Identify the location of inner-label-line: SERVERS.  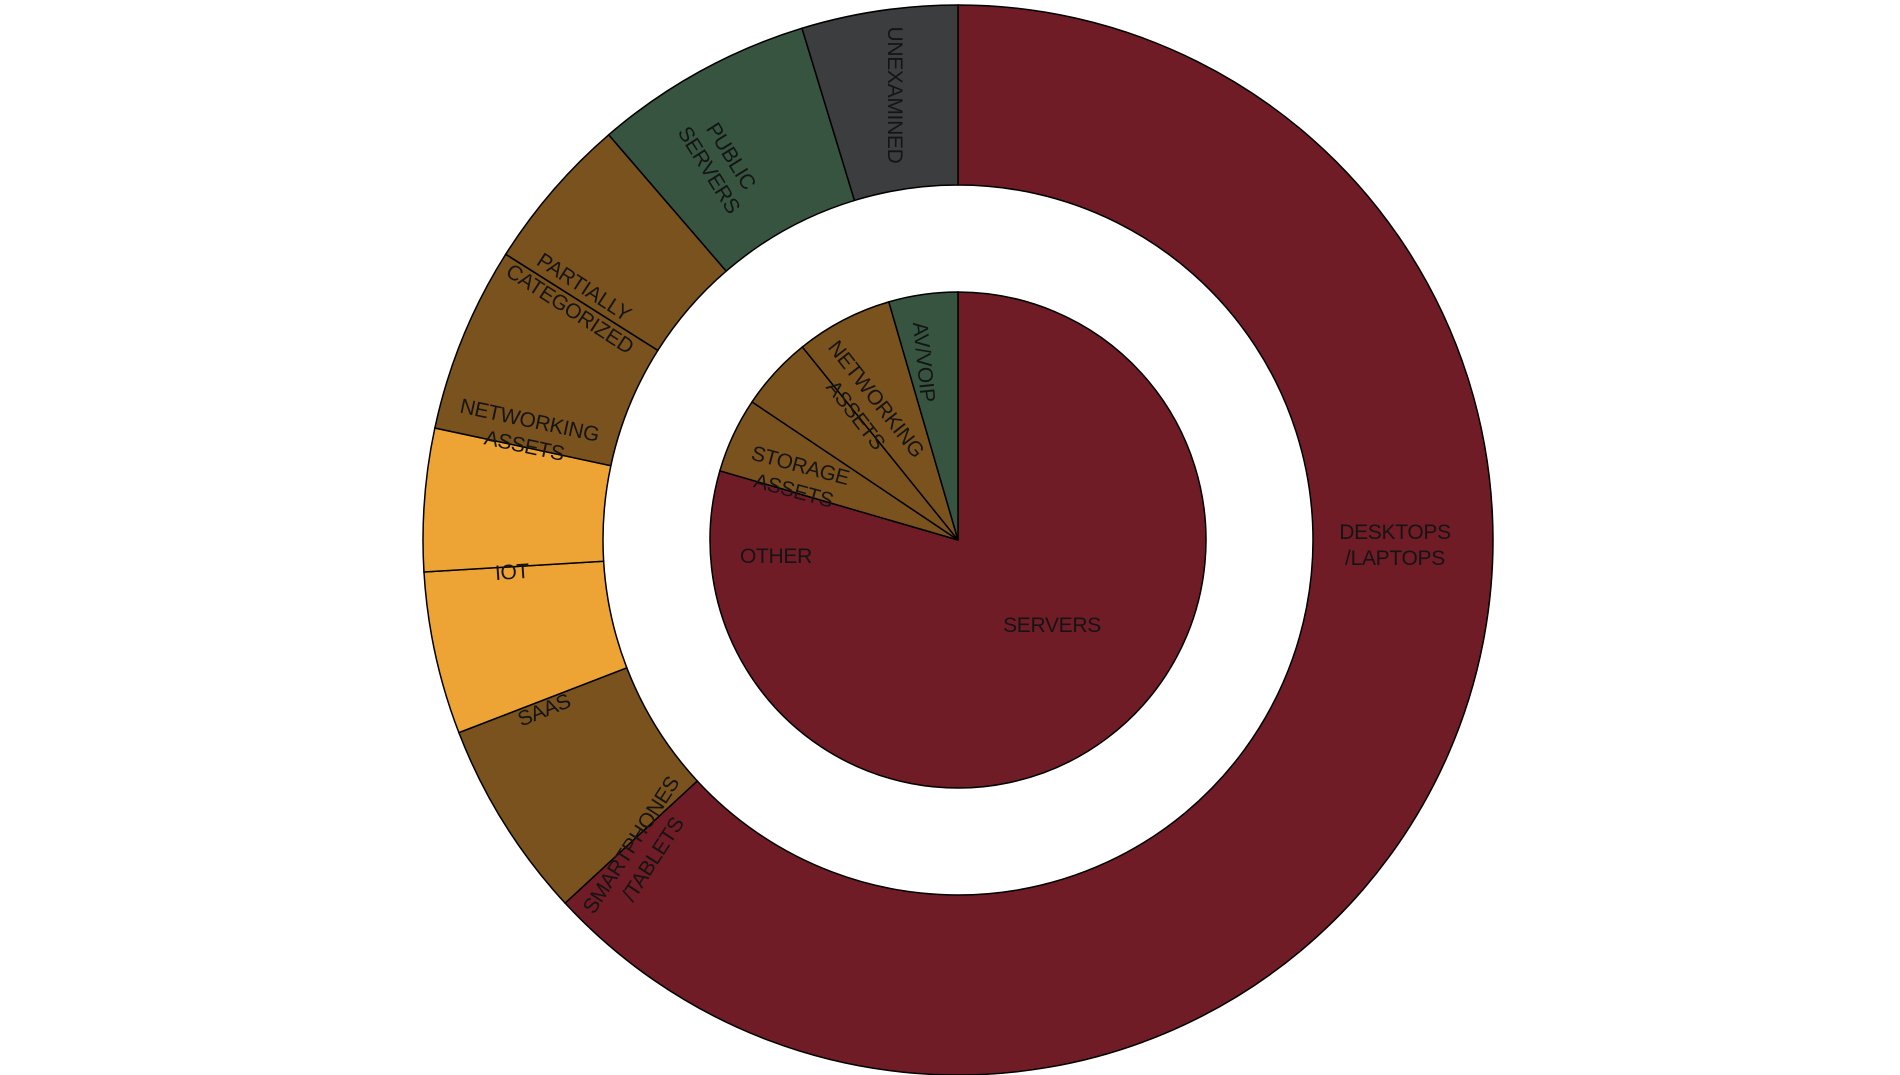
(1052, 625).